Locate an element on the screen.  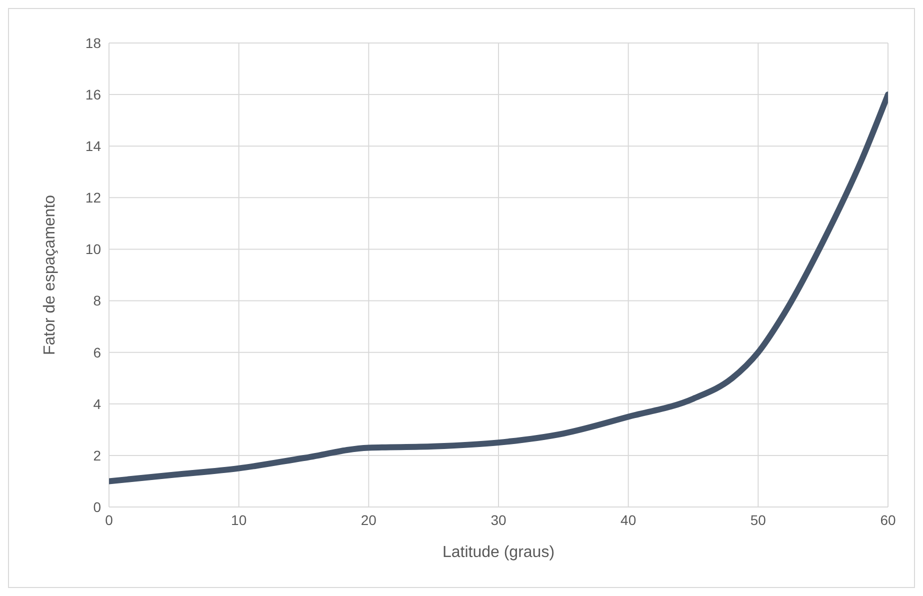
y-tick-label: 6 is located at coordinates (97, 352).